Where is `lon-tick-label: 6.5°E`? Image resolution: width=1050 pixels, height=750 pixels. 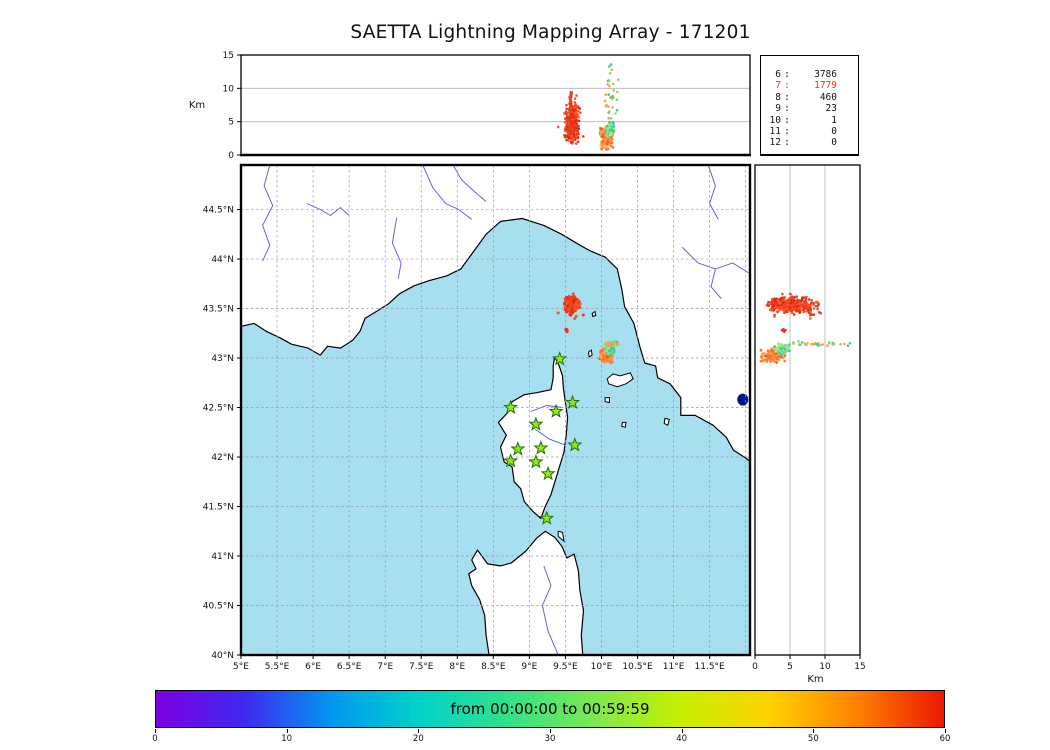 lon-tick-label: 6.5°E is located at coordinates (349, 667).